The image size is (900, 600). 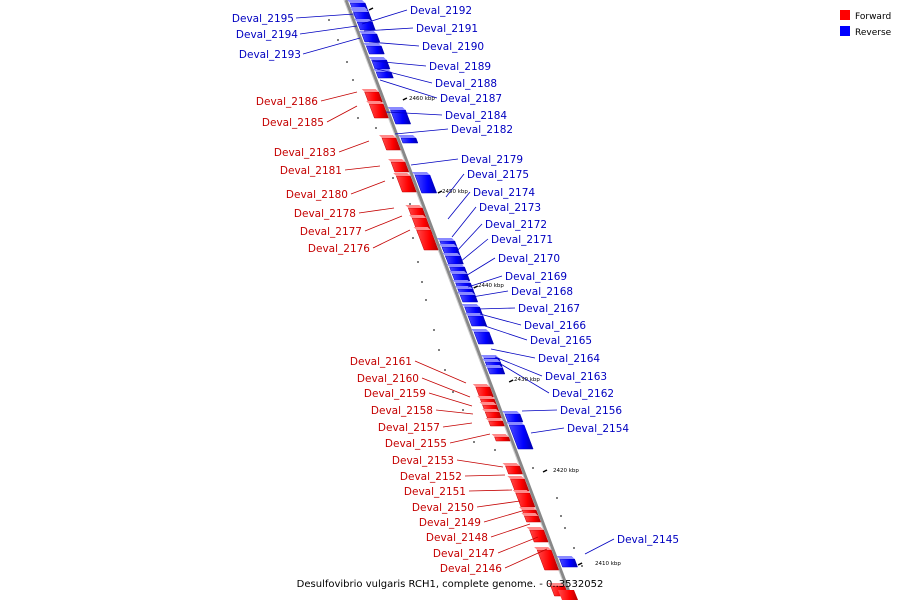 What do you see at coordinates (443, 508) in the screenshot?
I see `gene-label-deval-2150: Deval_2150` at bounding box center [443, 508].